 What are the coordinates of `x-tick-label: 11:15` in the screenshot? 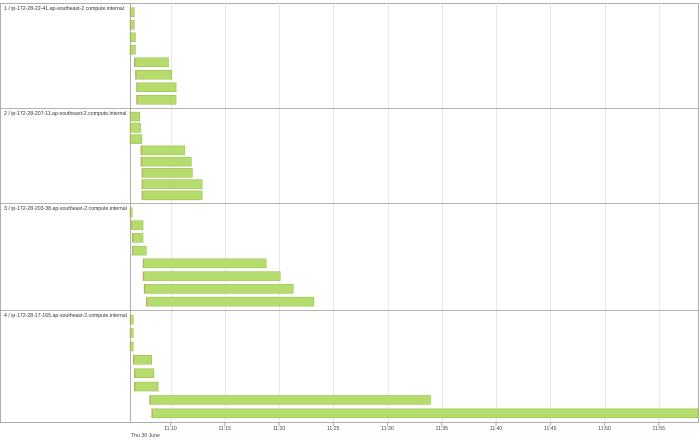 It's located at (224, 429).